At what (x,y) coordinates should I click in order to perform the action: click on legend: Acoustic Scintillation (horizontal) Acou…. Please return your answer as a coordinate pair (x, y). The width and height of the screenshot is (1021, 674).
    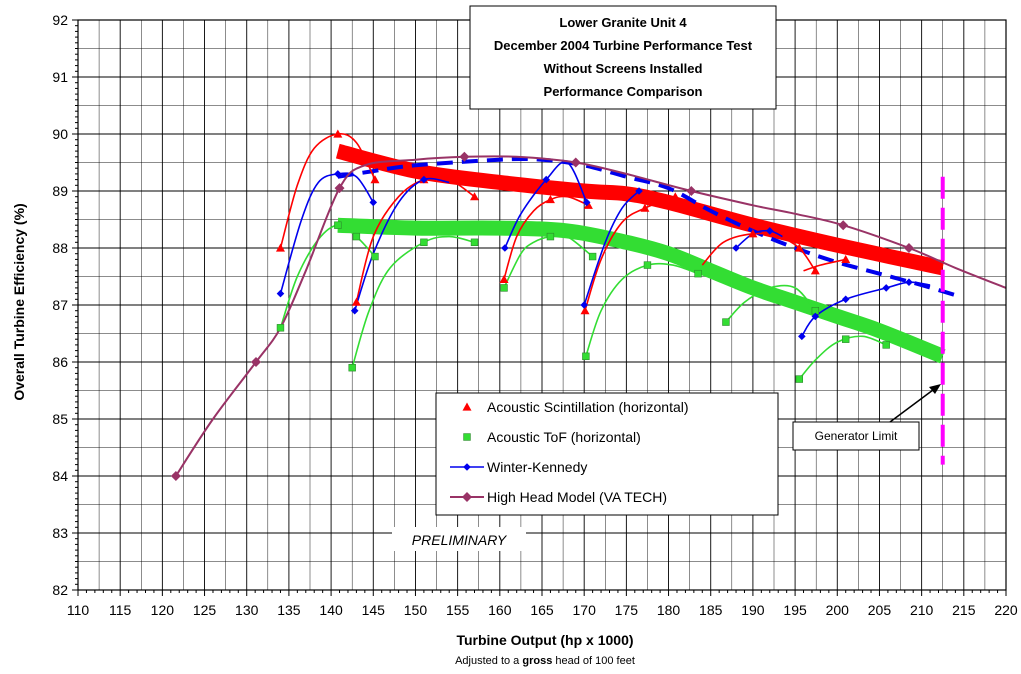
    Looking at the image, I should click on (607, 454).